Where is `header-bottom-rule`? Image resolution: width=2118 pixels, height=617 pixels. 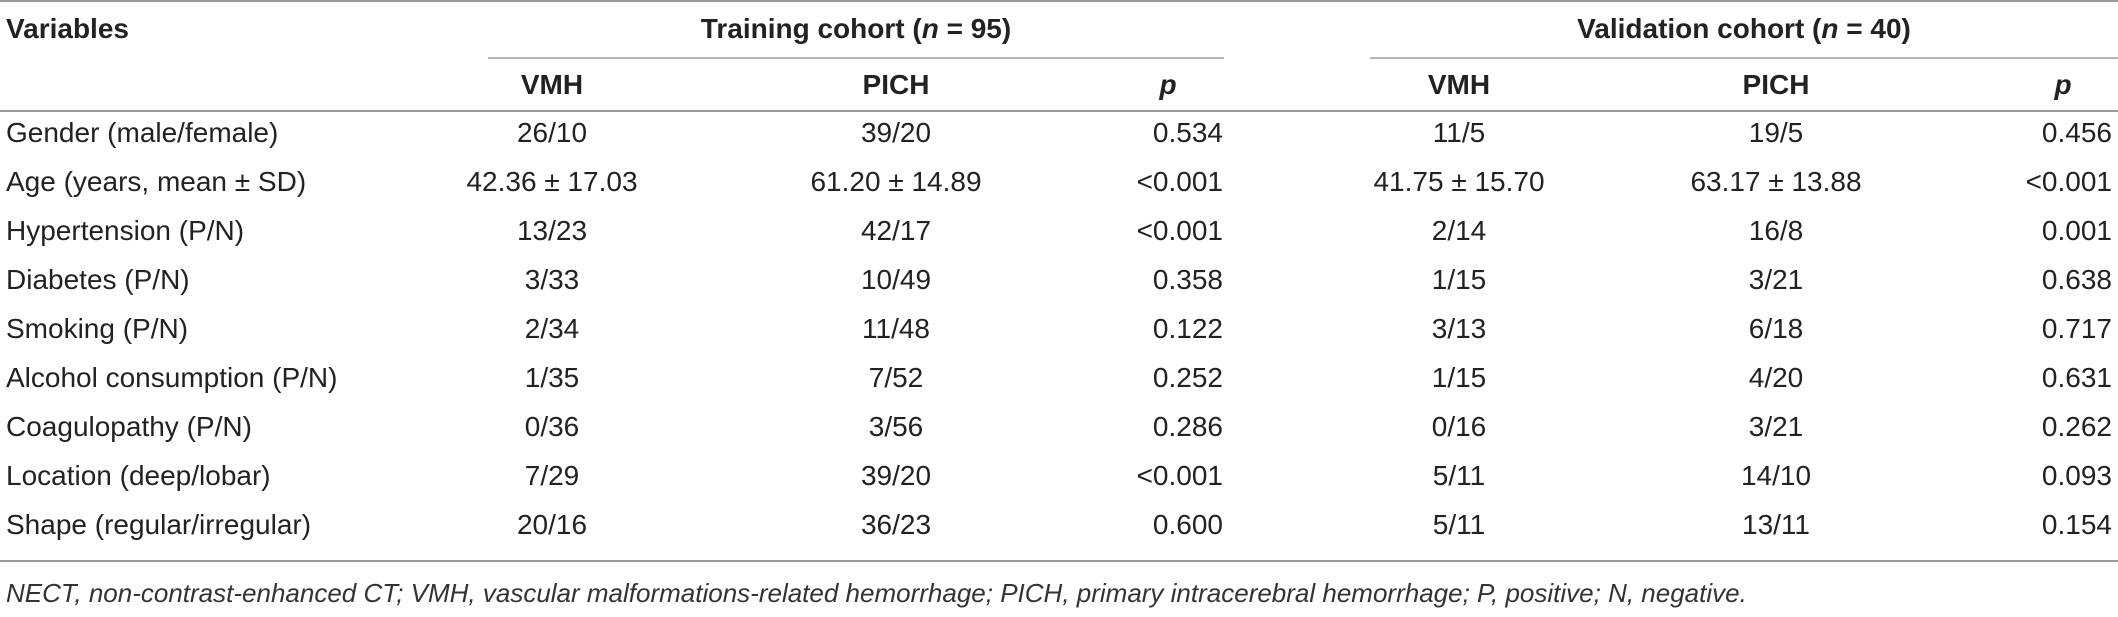
header-bottom-rule is located at coordinates (1059, 111).